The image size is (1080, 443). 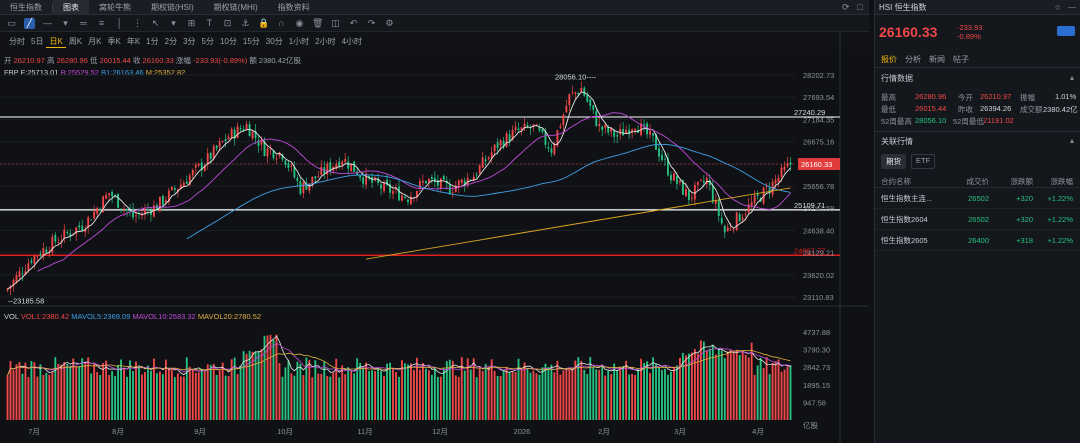 What do you see at coordinates (353, 22) in the screenshot?
I see `undo-icon: ↶` at bounding box center [353, 22].